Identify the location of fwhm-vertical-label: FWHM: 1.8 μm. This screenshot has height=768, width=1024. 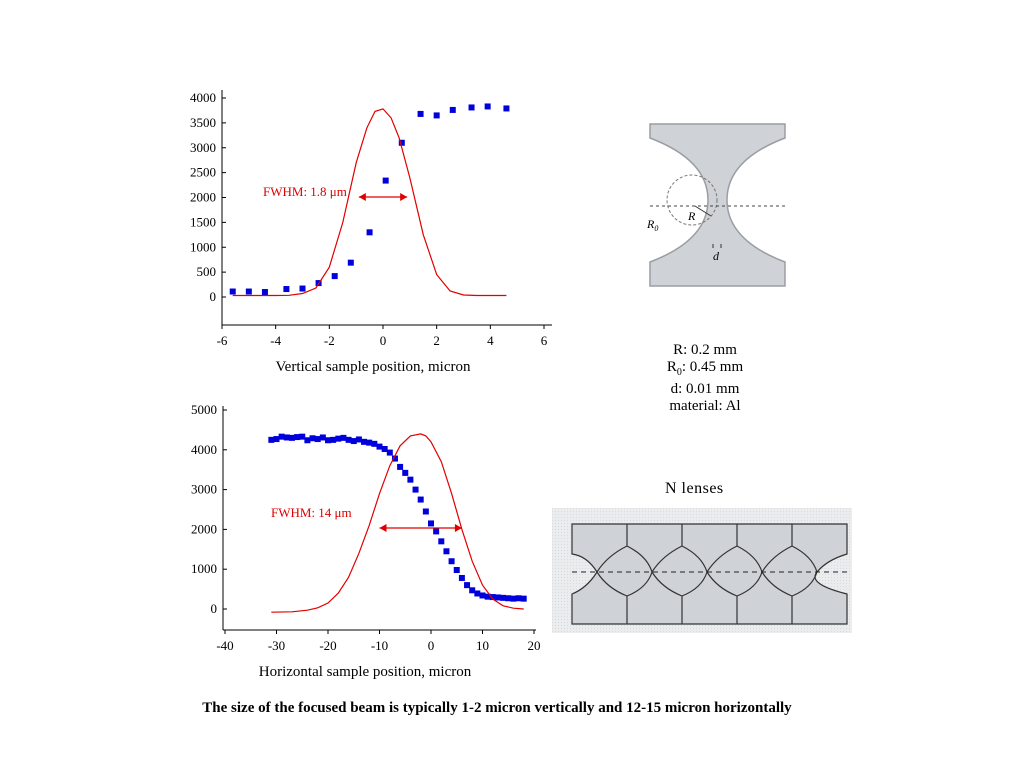
(305, 191).